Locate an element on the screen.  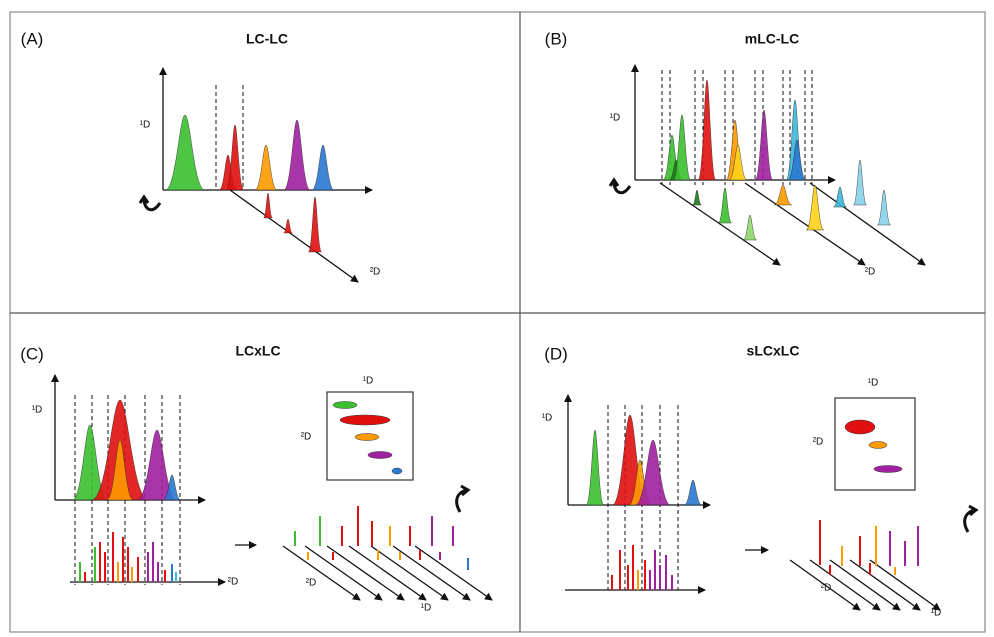
panel-title: LC-LC is located at coordinates (267, 39).